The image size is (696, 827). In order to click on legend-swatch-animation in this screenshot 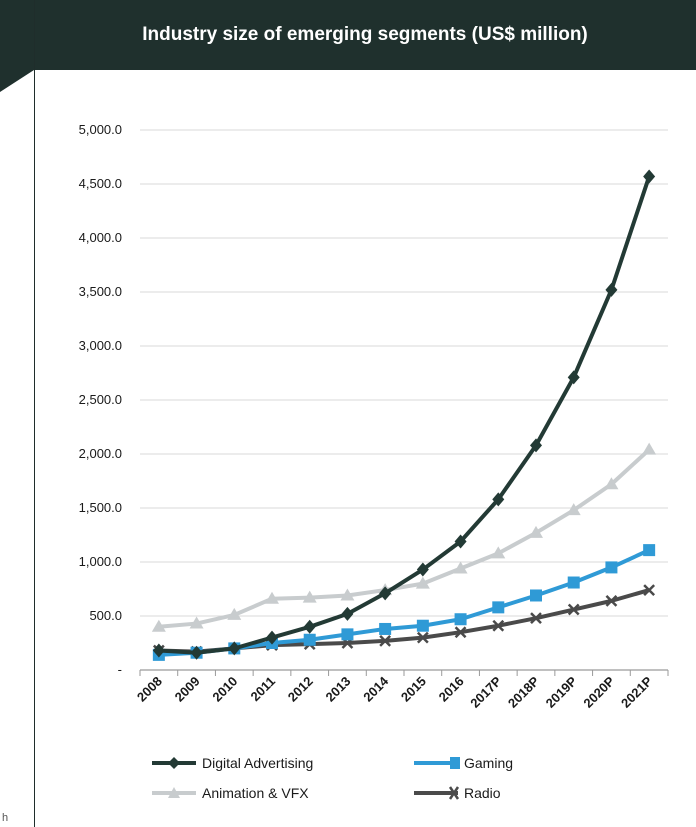, I will do `click(174, 792)`.